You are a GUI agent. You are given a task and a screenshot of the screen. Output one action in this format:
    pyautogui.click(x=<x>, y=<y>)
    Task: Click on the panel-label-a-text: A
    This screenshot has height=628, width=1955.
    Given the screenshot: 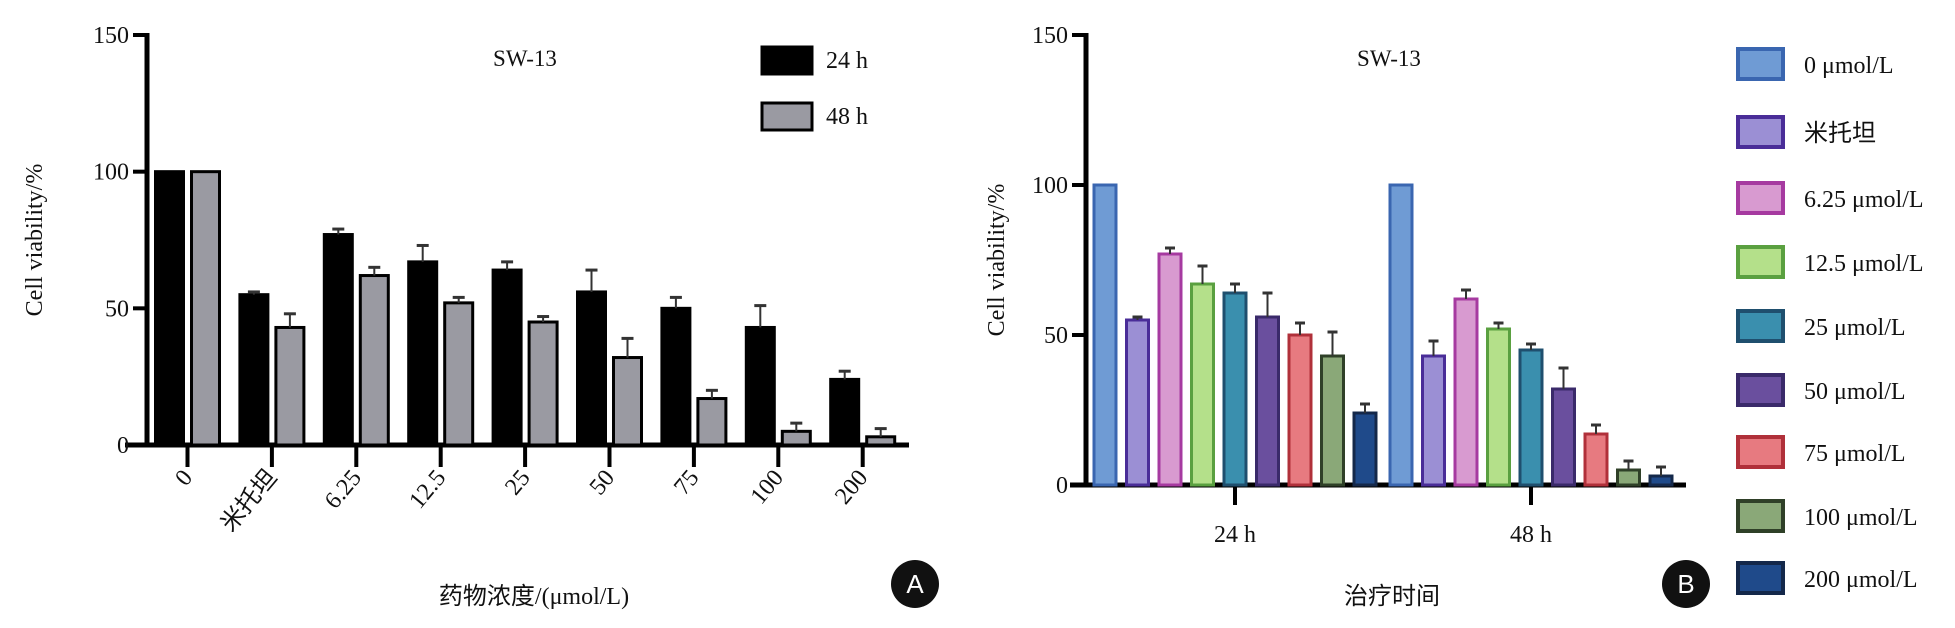 What is the action you would take?
    pyautogui.click(x=915, y=584)
    